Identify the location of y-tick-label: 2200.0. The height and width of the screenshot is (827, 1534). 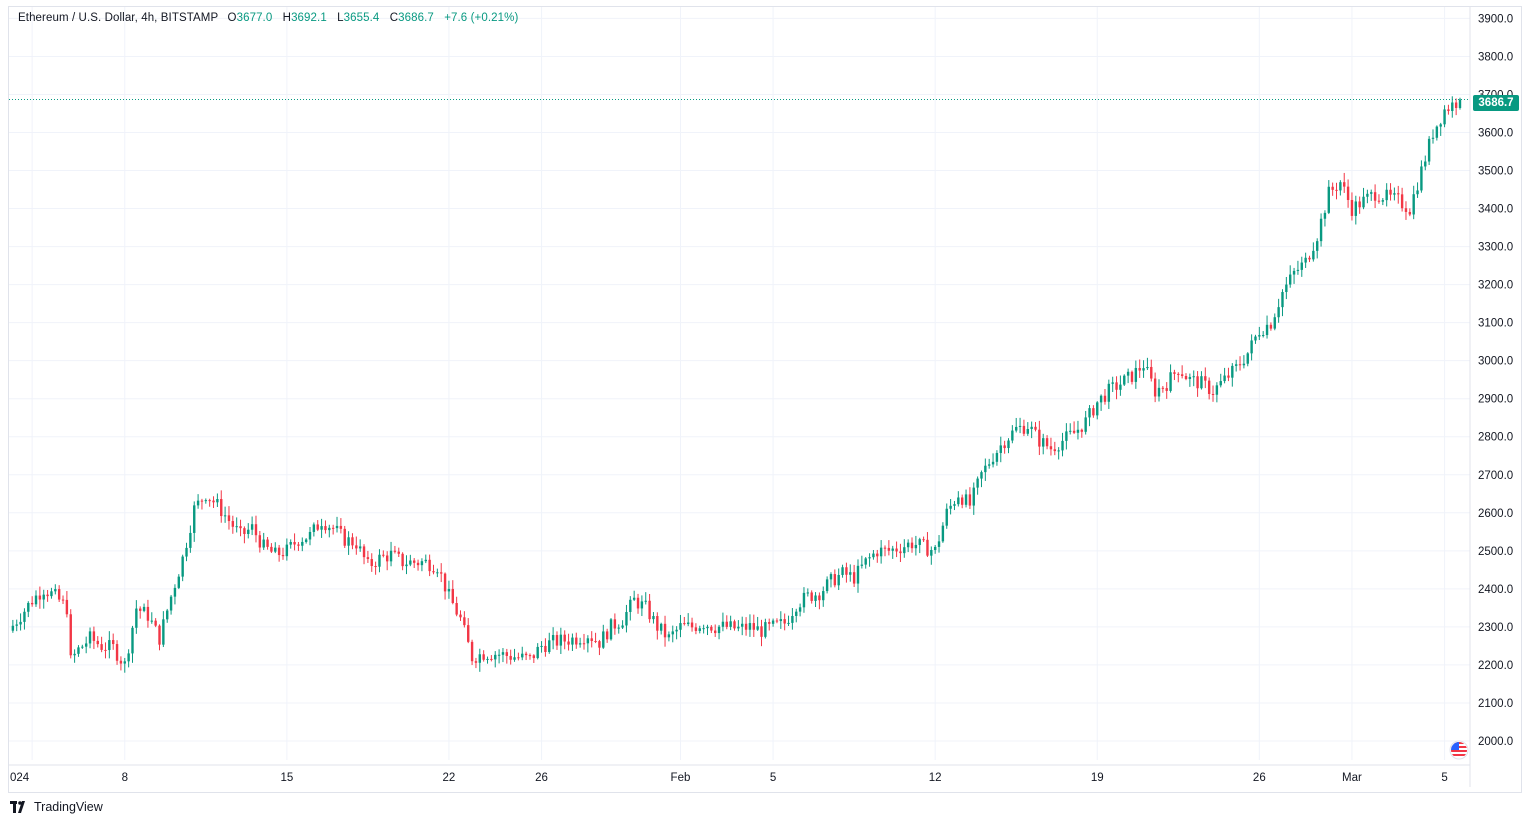
(1495, 666).